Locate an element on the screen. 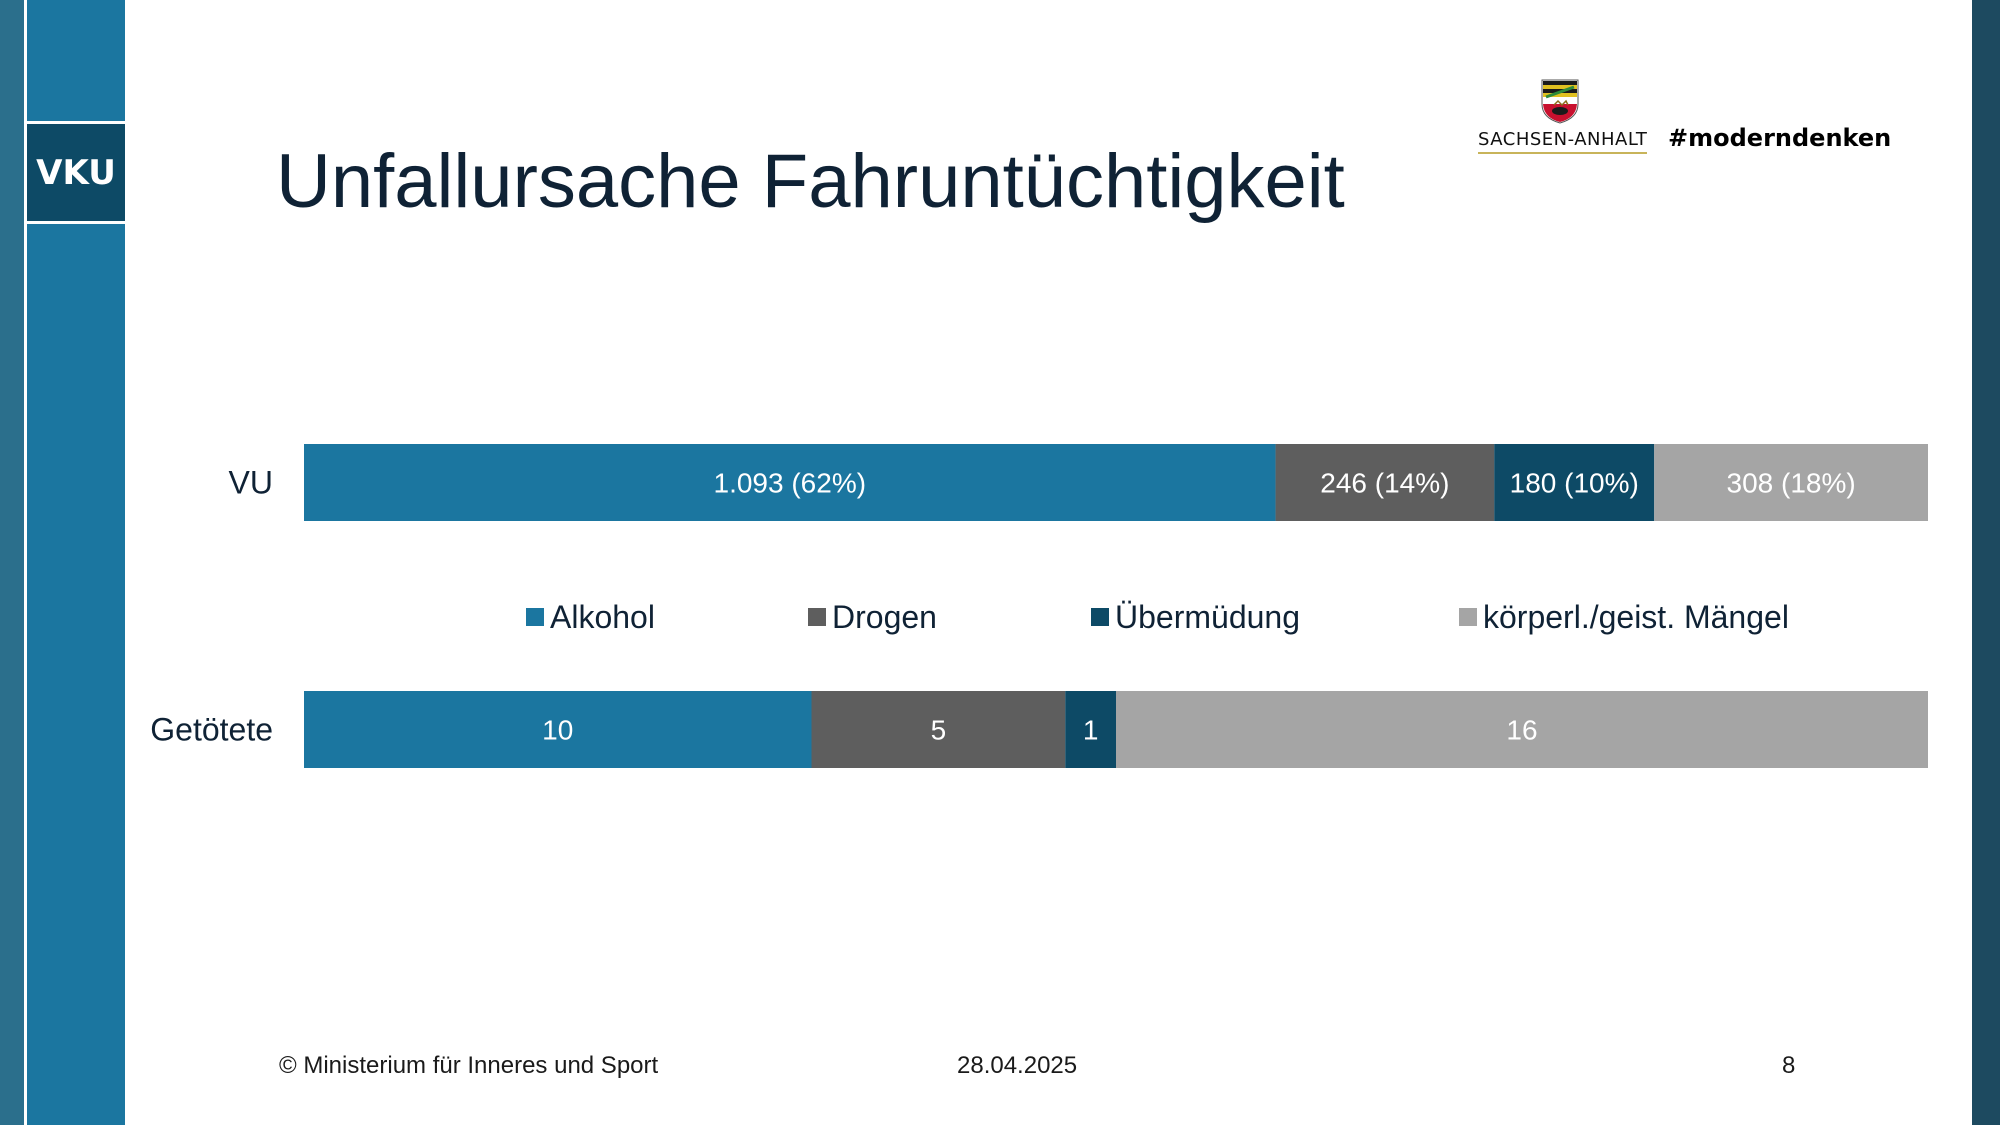  data-label-get-tete-1: 5 is located at coordinates (939, 730).